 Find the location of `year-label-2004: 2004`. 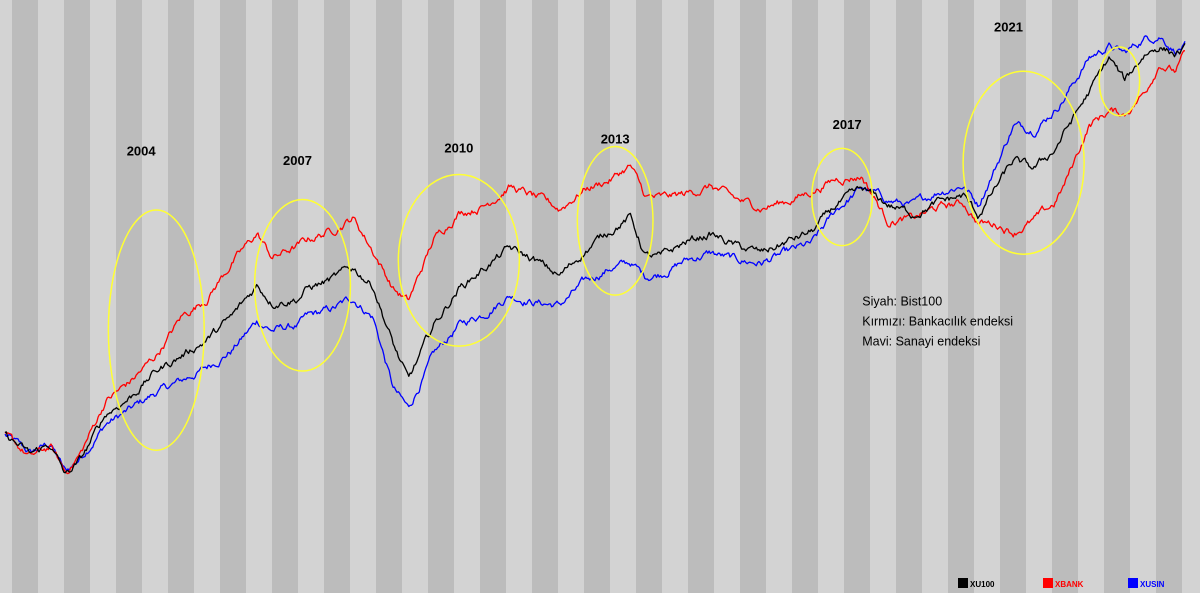

year-label-2004: 2004 is located at coordinates (142, 151).